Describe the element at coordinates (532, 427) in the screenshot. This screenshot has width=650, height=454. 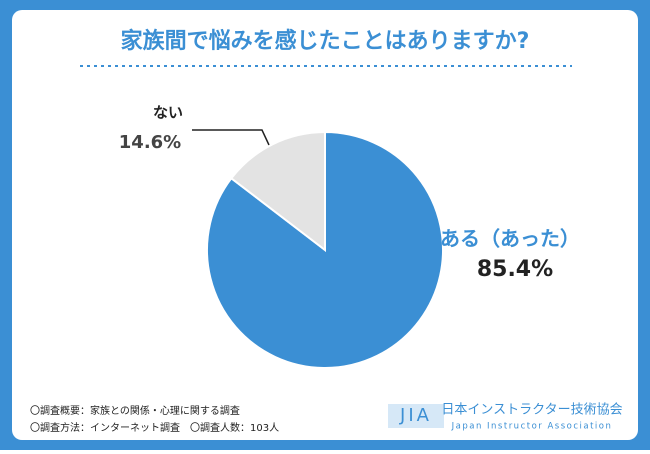
I see `org-name-en: Japan Instructor Association` at that location.